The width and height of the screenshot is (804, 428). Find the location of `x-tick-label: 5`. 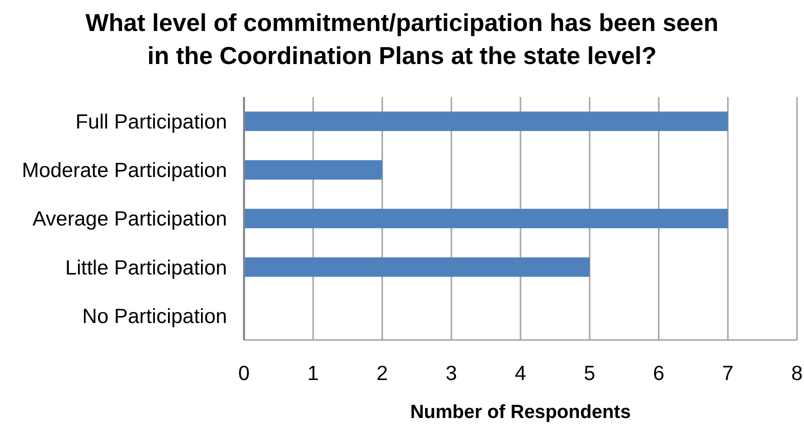

x-tick-label: 5 is located at coordinates (590, 373).